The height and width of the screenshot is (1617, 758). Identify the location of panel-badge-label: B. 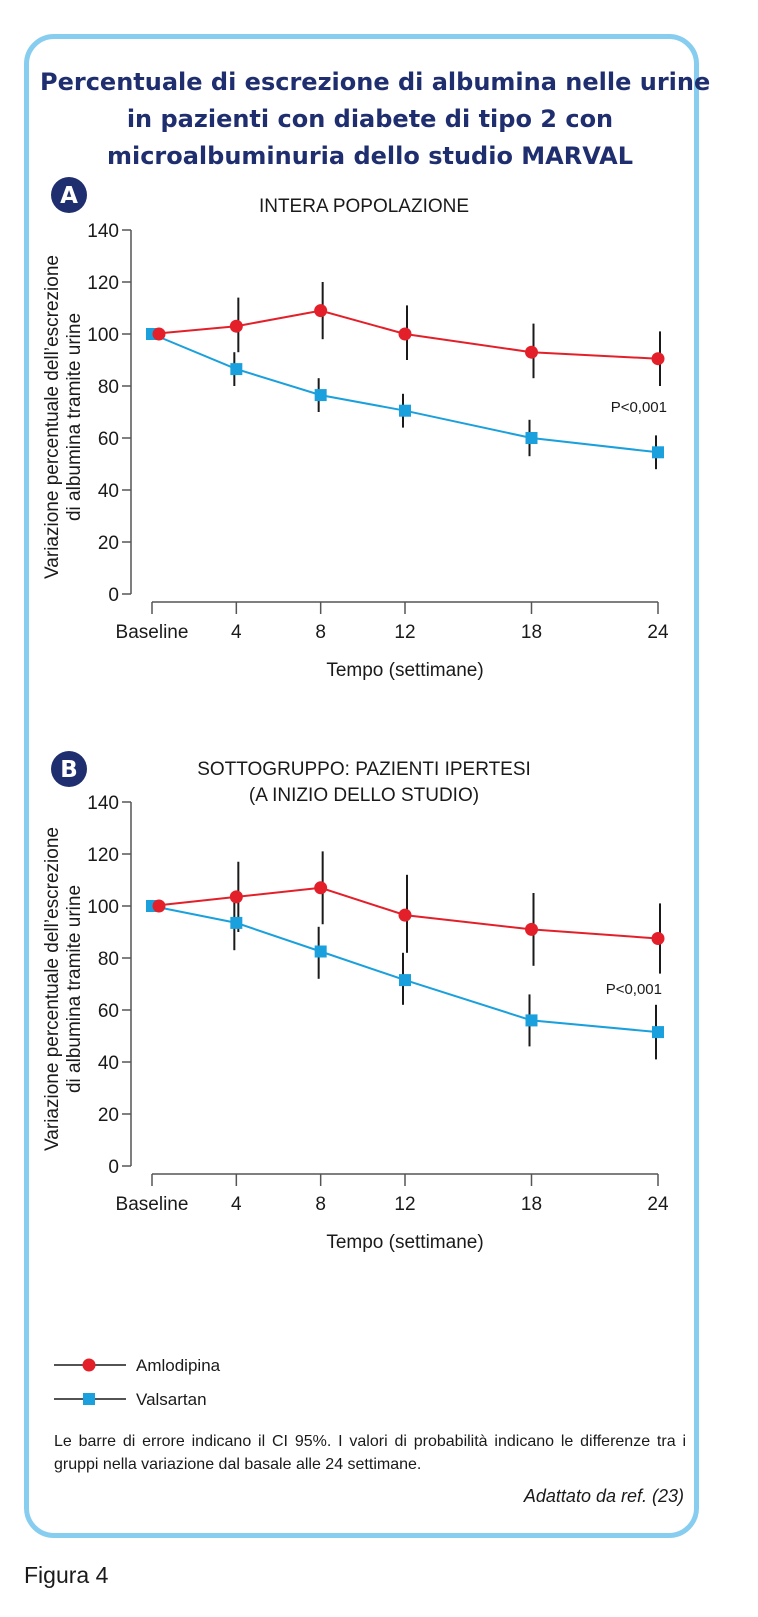
(69, 770).